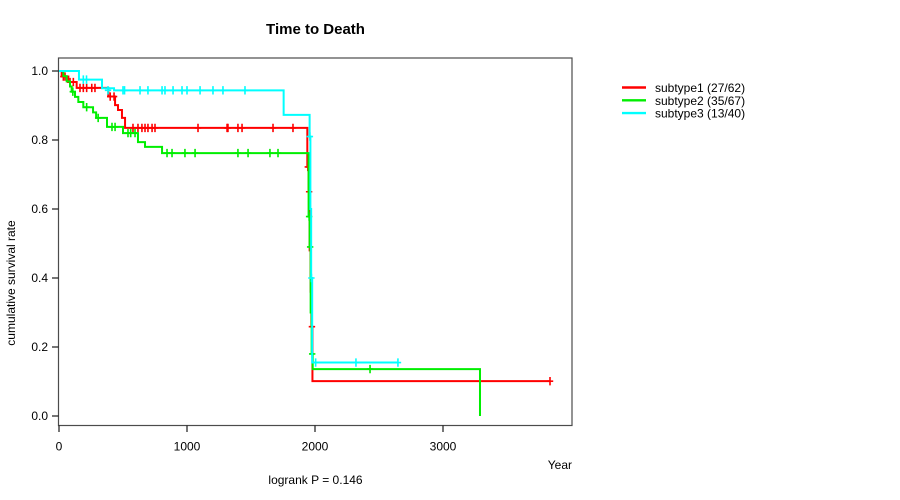 The width and height of the screenshot is (900, 500). Describe the element at coordinates (700, 101) in the screenshot. I see `legend-label-2: subtype2 (35/67)` at that location.